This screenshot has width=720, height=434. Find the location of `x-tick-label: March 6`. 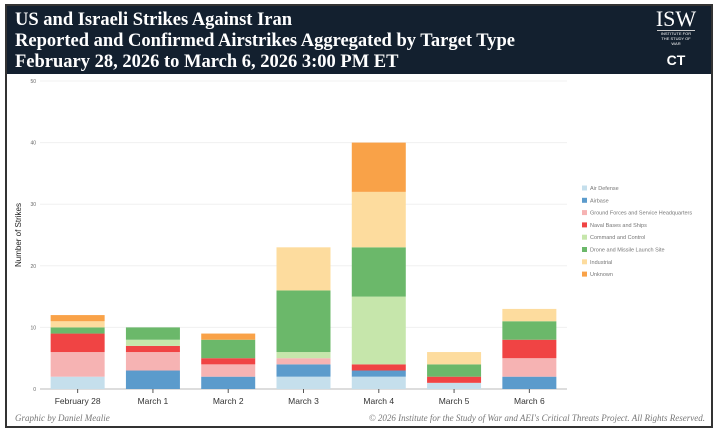

x-tick-label: March 6 is located at coordinates (529, 401).